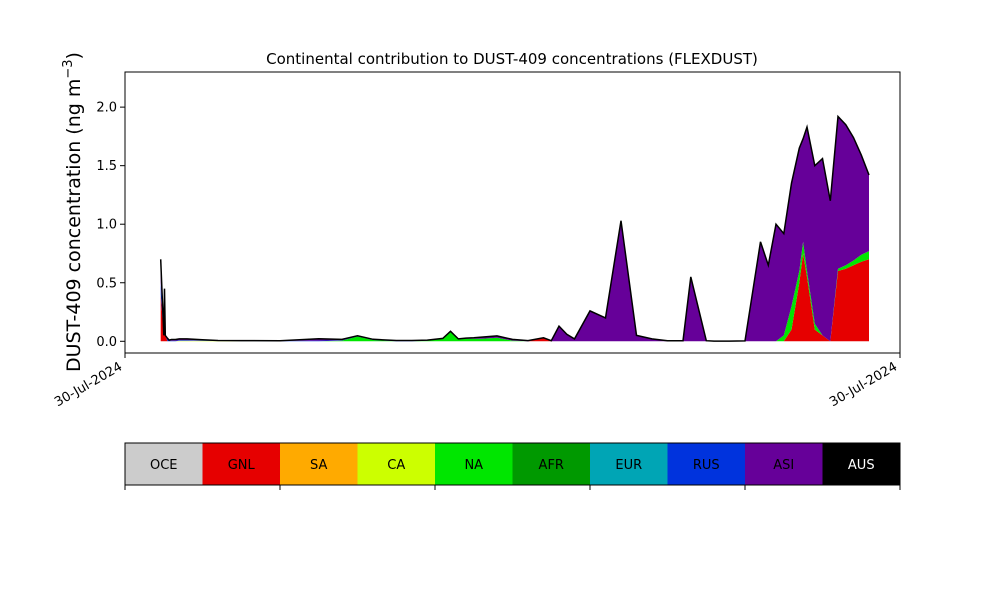  I want to click on legend-swatch-afr, so click(551, 464).